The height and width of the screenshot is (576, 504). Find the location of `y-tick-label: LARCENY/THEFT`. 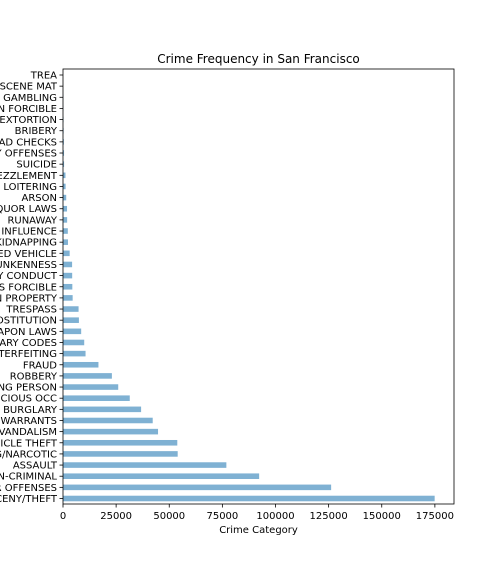

y-tick-label: LARCENY/THEFT is located at coordinates (29, 499).